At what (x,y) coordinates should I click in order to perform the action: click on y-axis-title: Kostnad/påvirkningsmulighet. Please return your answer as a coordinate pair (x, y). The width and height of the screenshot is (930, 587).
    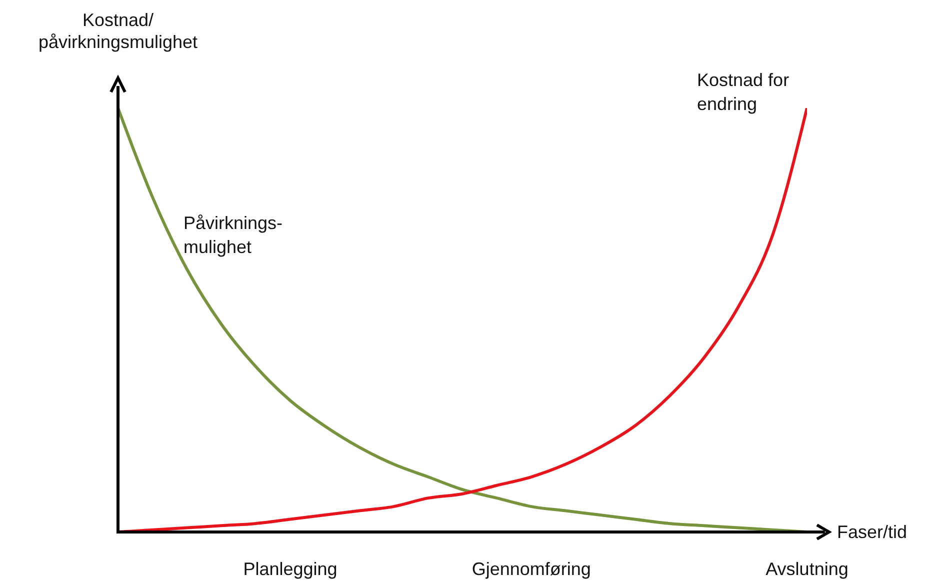
    Looking at the image, I should click on (118, 31).